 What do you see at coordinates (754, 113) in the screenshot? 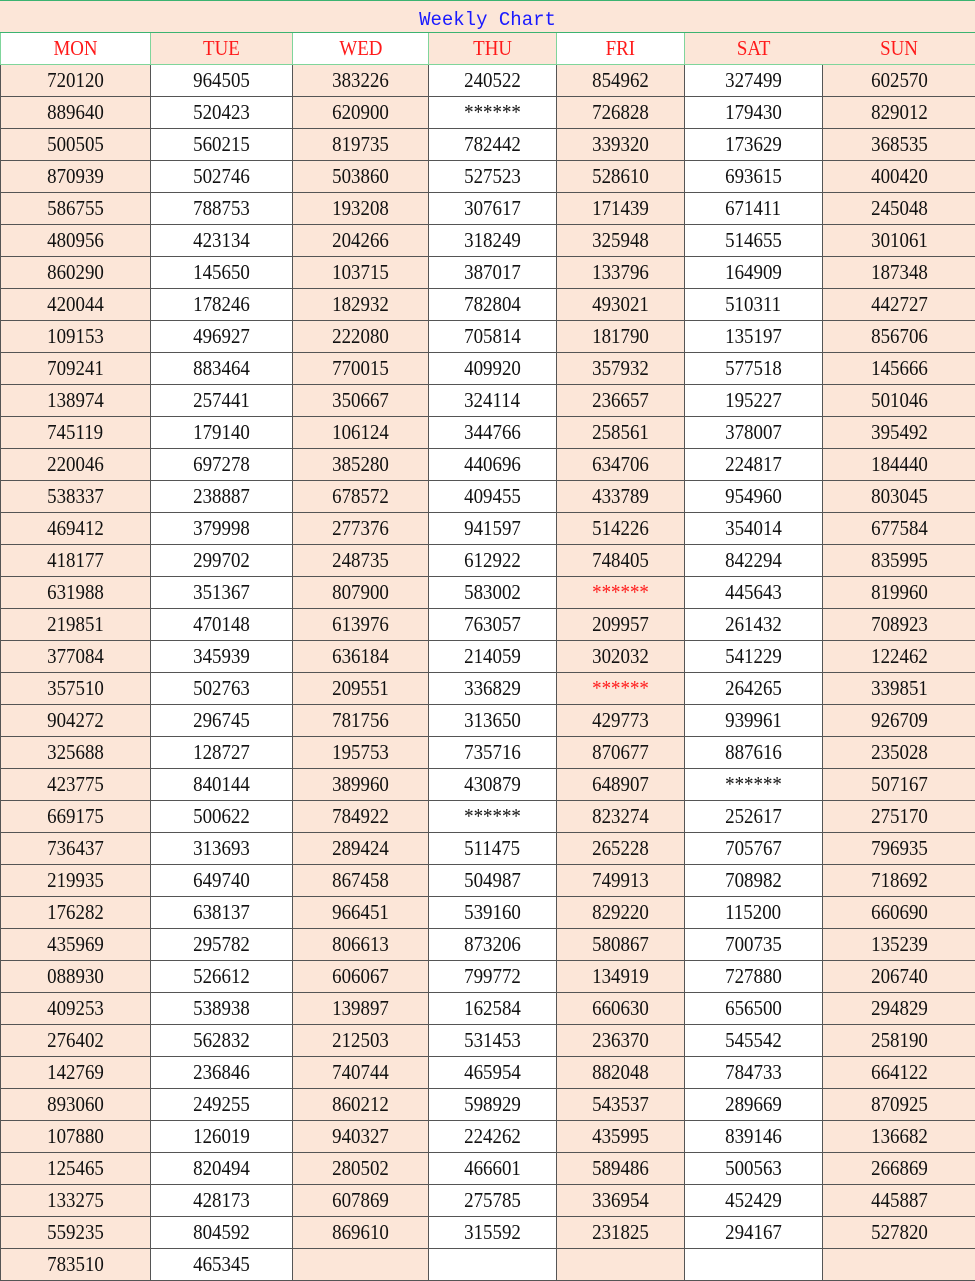
I see `cell-sat: 179430` at bounding box center [754, 113].